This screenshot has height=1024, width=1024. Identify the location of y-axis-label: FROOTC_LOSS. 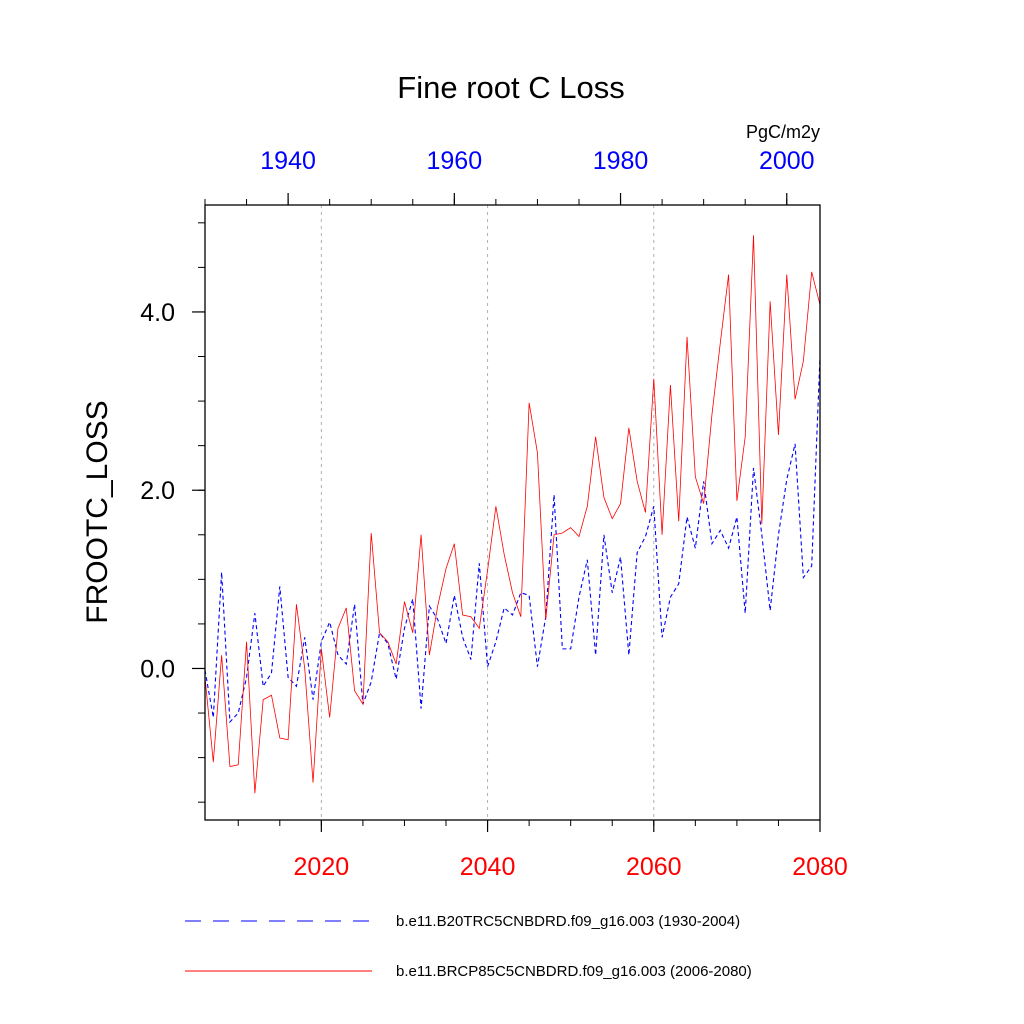
(97, 511).